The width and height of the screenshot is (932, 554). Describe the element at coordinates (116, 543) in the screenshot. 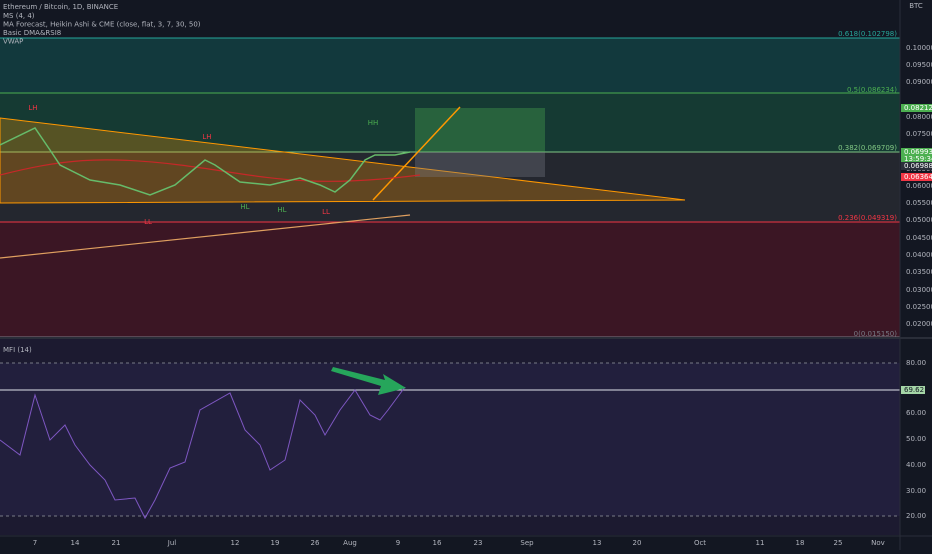

I see `date-label: 21` at that location.